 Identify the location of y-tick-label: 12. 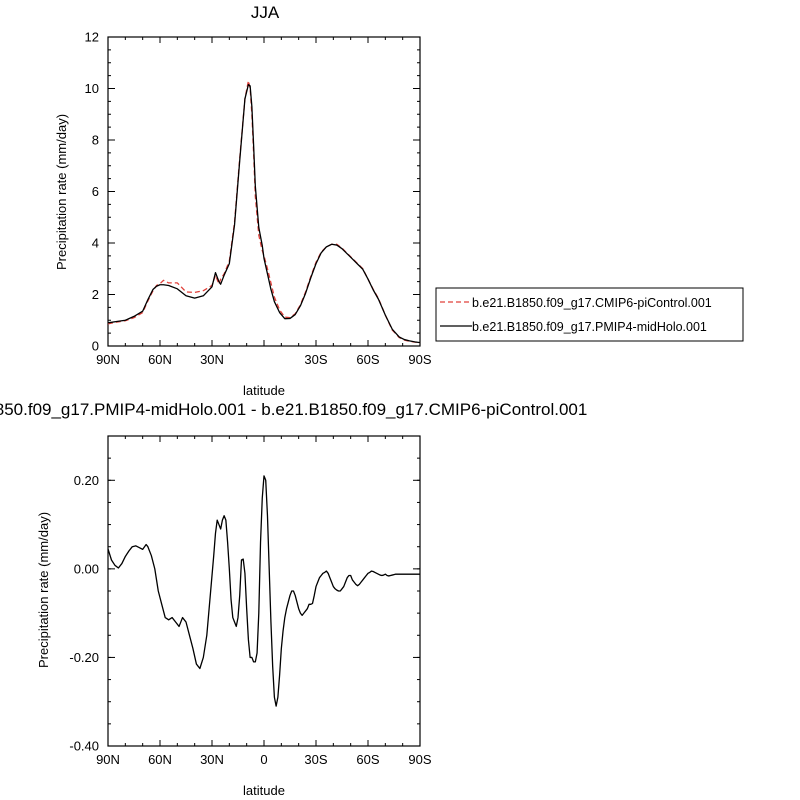
(92, 37).